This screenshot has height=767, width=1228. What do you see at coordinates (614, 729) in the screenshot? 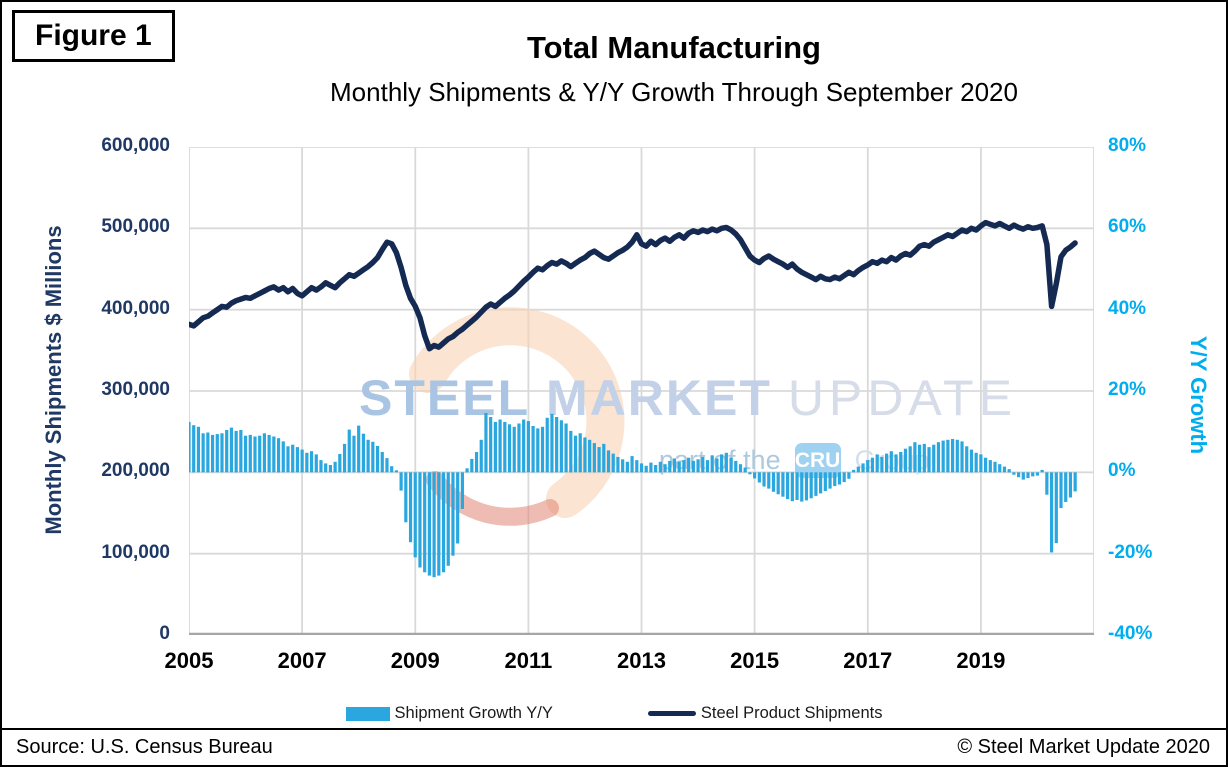
I see `footer-divider` at bounding box center [614, 729].